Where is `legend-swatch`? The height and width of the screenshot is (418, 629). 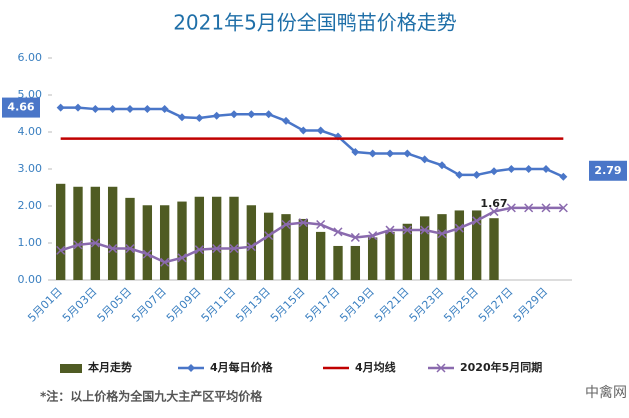
legend-swatch is located at coordinates (71, 368).